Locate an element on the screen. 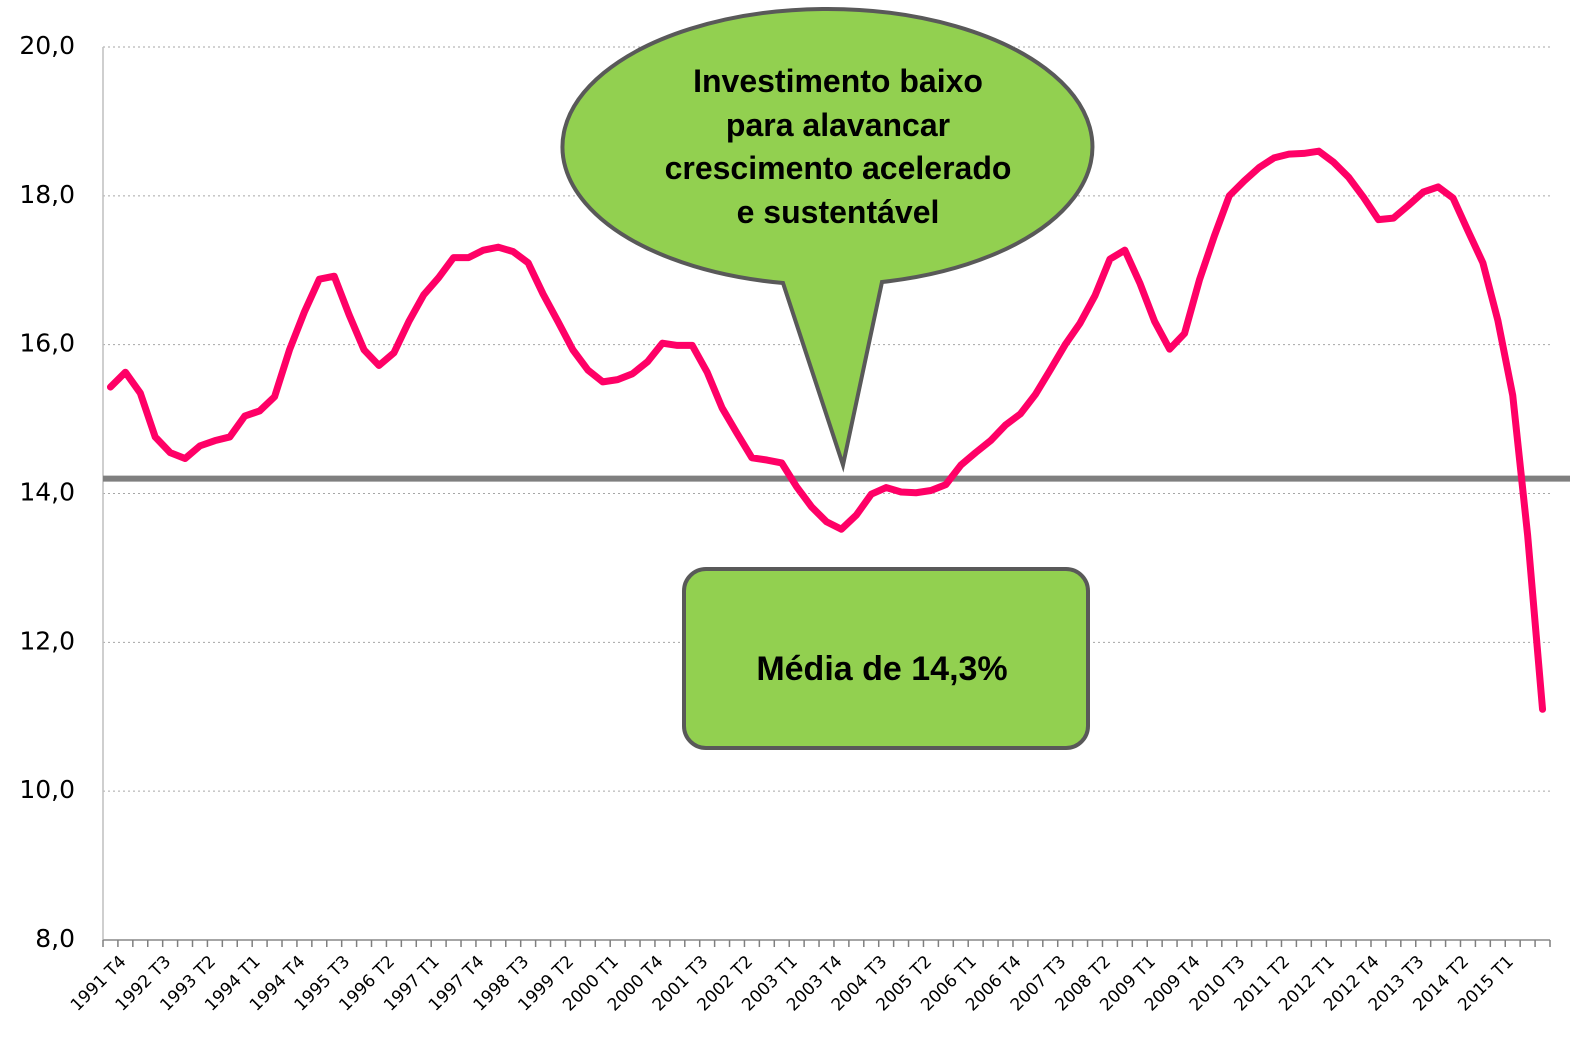  note-text: Média de 14,3% is located at coordinates (881, 669).